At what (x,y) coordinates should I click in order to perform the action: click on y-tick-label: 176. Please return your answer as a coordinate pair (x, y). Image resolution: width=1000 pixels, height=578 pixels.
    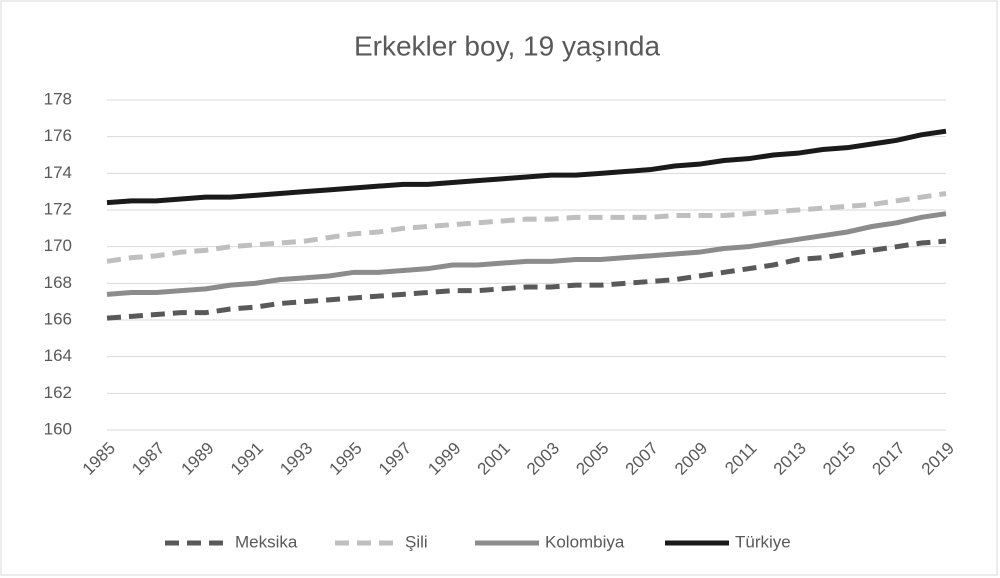
    Looking at the image, I should click on (58, 135).